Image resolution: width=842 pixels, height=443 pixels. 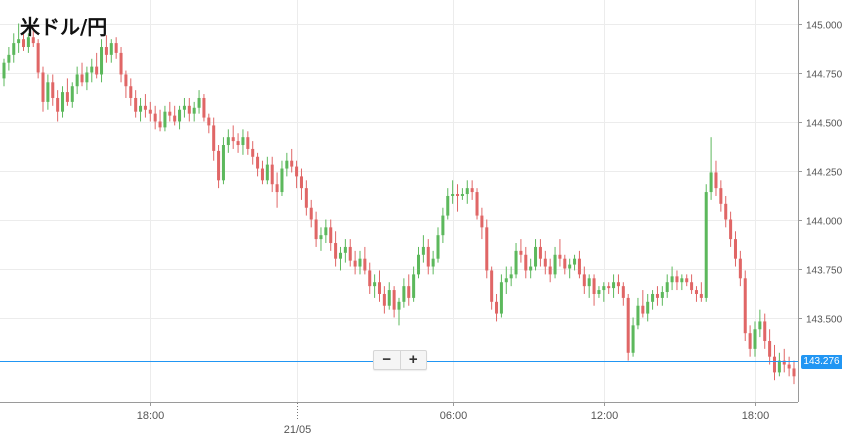 What do you see at coordinates (824, 75) in the screenshot?
I see `y-tick-label: 144.750` at bounding box center [824, 75].